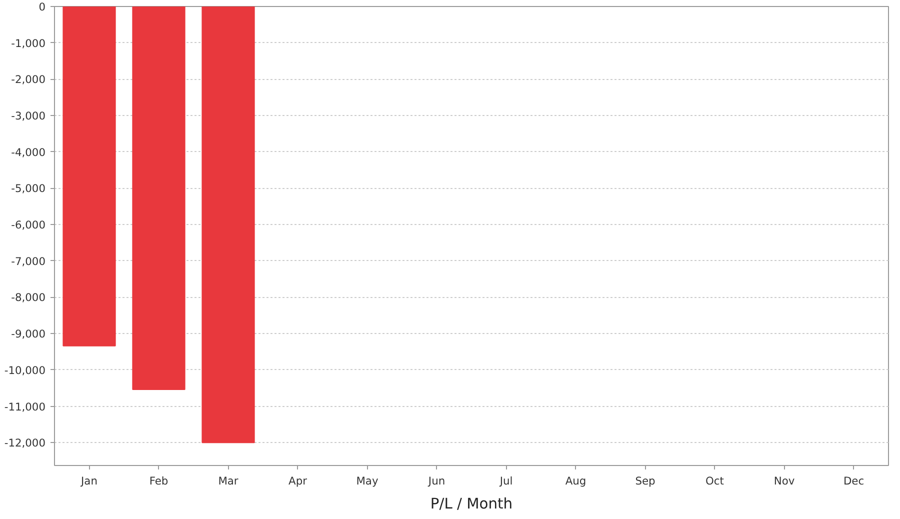 The image size is (900, 519). I want to click on y-tick-label: -7,000, so click(28, 261).